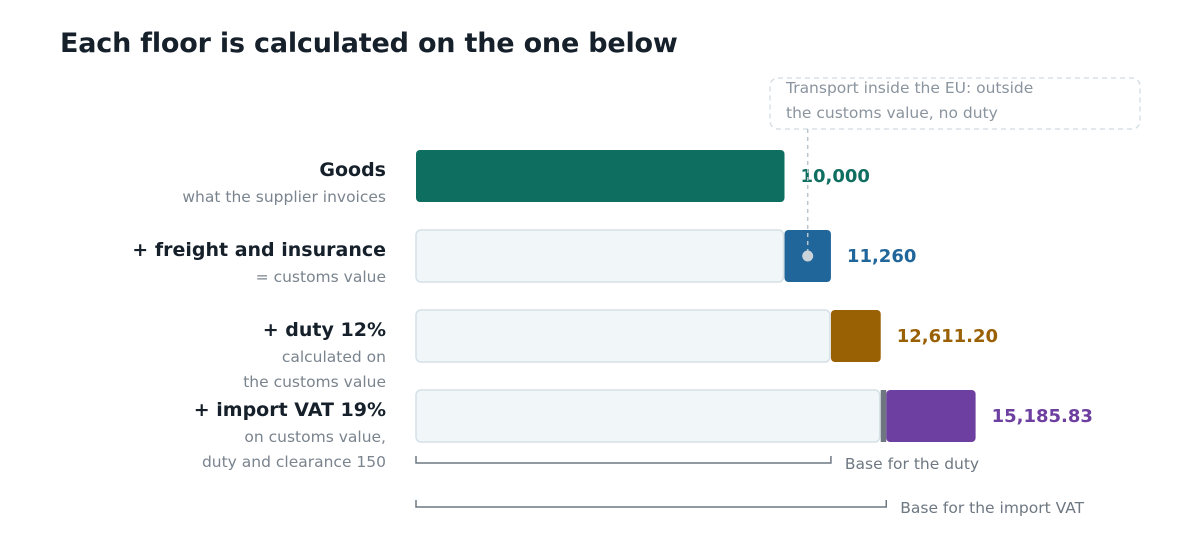 The width and height of the screenshot is (1200, 560). I want to click on row-sublabel: on customs value,, so click(315, 437).